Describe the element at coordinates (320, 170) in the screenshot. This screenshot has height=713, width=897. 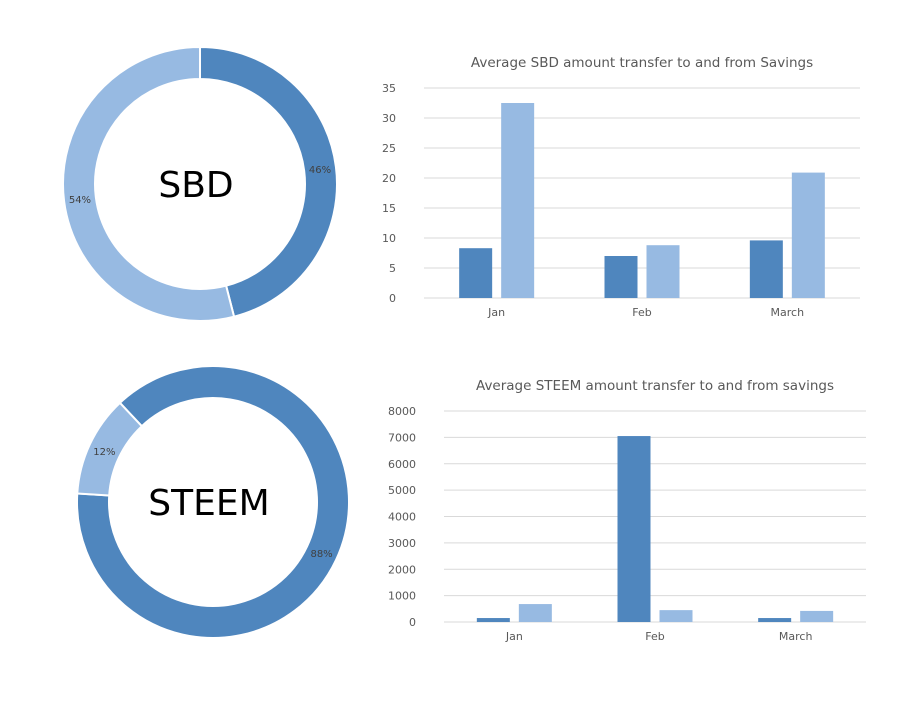
I see `slice-label: 46%` at that location.